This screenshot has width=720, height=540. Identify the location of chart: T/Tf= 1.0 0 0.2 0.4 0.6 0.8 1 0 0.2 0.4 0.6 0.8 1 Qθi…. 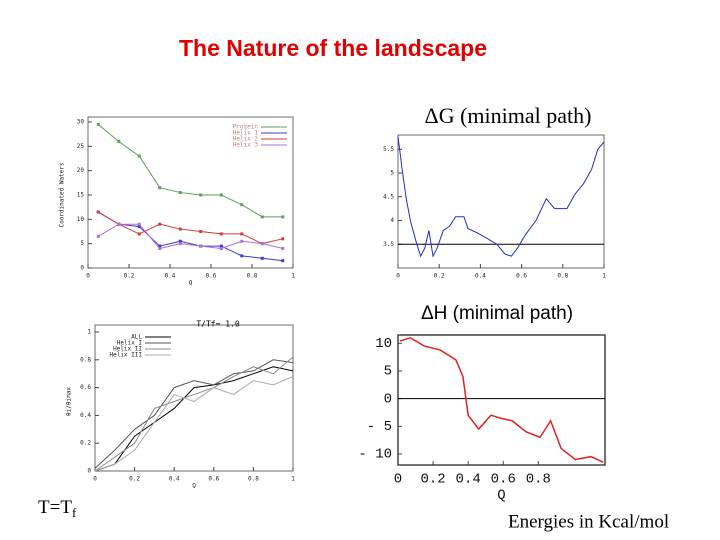
(181, 405).